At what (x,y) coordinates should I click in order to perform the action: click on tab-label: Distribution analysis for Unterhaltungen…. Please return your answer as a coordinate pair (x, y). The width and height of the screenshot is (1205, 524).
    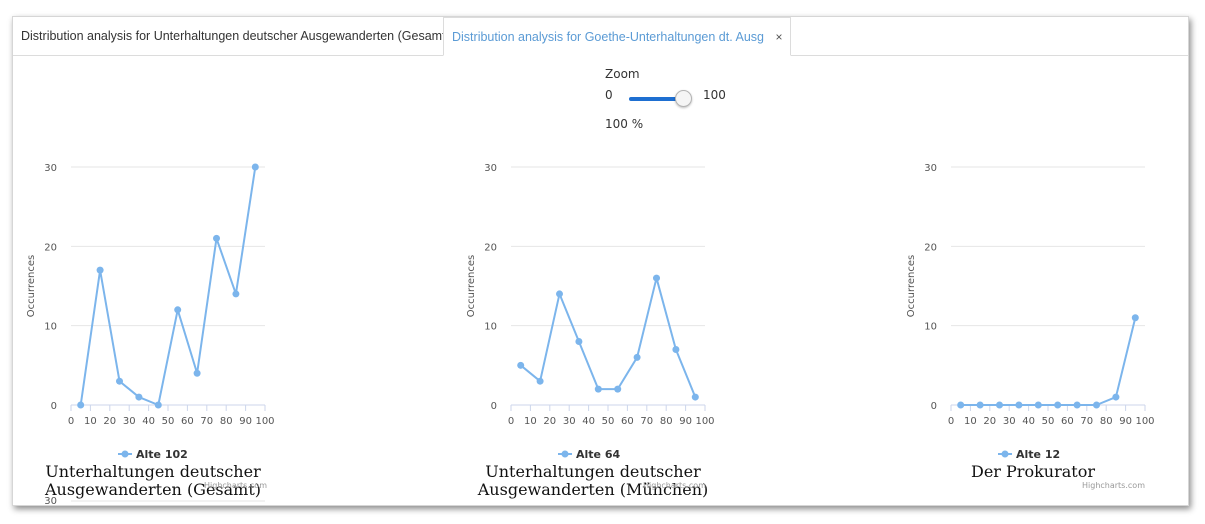
    Looking at the image, I should click on (235, 36).